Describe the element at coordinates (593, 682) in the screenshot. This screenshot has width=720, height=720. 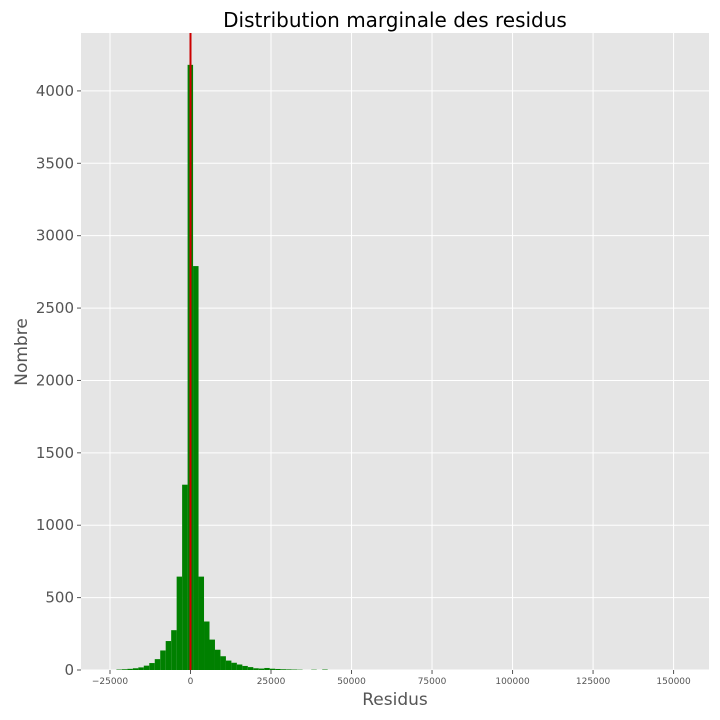
I see `x-tick-label: 125000` at that location.